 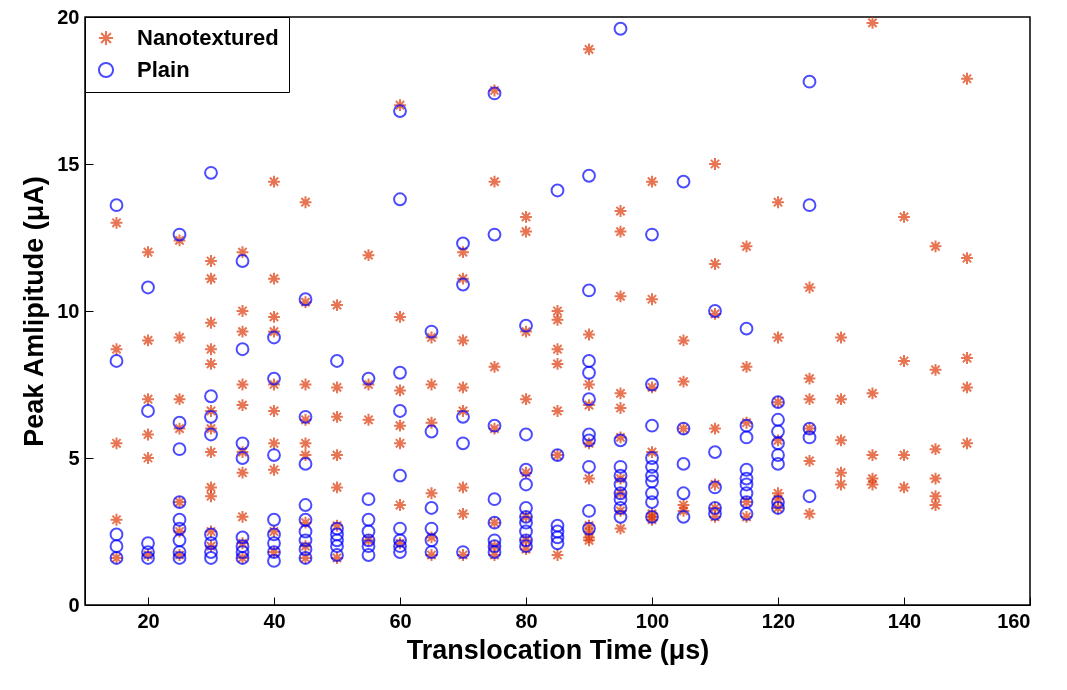 What do you see at coordinates (34, 311) in the screenshot?
I see `y-axis-title: Peak Amlipitude (μA)` at bounding box center [34, 311].